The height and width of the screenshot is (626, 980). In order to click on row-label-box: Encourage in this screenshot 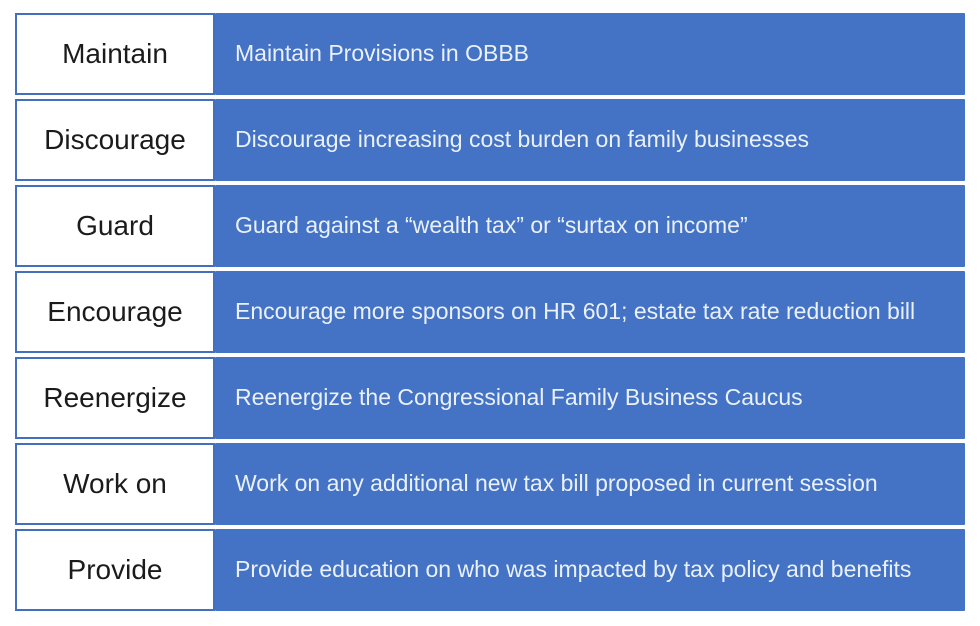, I will do `click(115, 312)`.